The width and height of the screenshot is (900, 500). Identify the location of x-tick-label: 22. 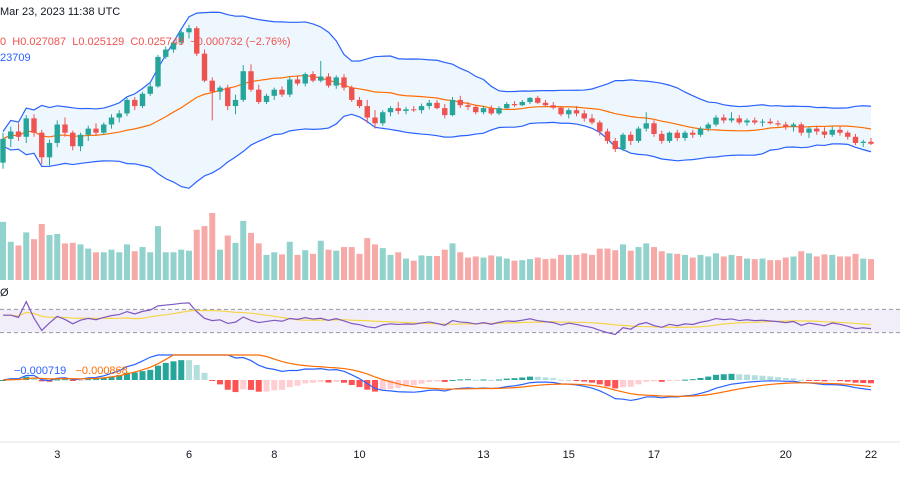
(871, 455).